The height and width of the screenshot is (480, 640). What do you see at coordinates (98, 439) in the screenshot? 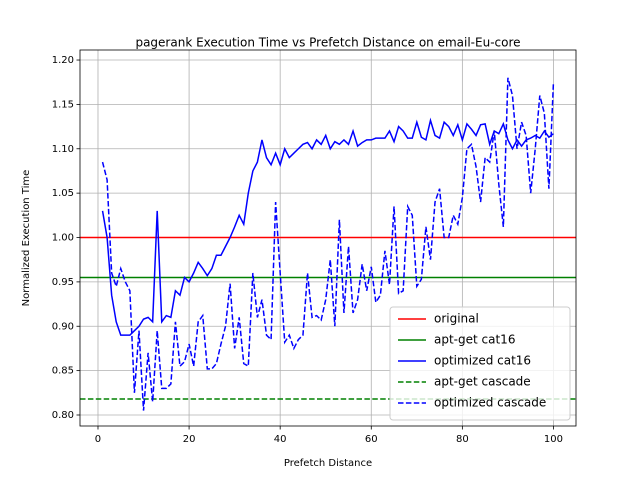
I see `x-tick-label: 0` at bounding box center [98, 439].